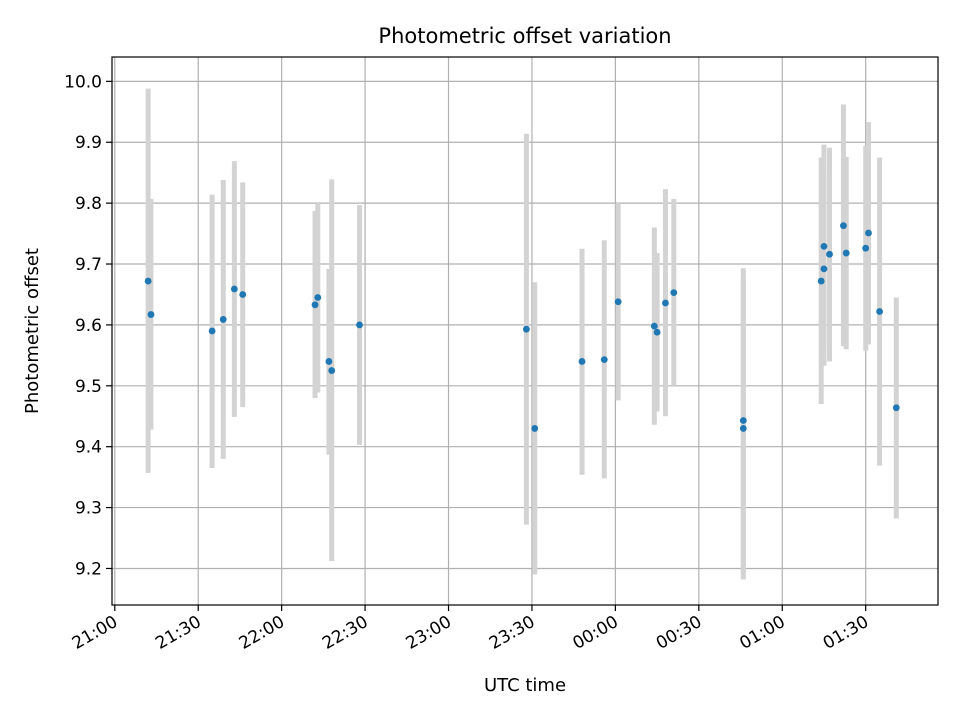  I want to click on y-axis-title: Photometric offset, so click(32, 331).